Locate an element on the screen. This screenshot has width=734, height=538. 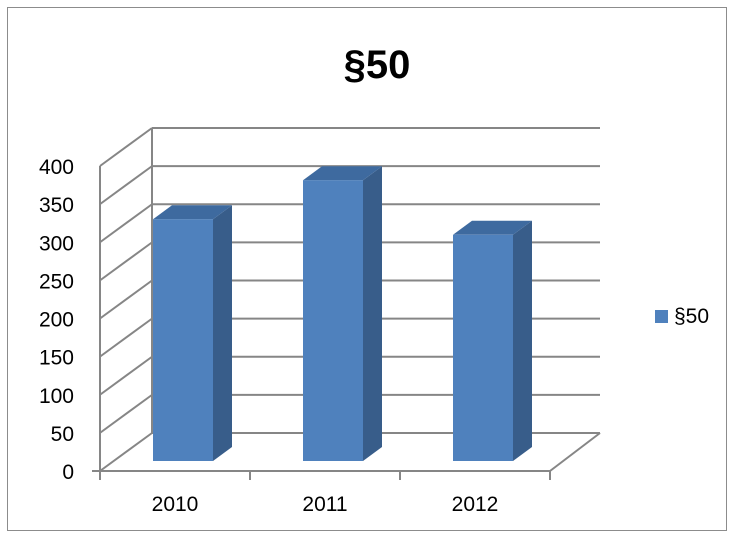
y-tick-label: 400 is located at coordinates (56, 167).